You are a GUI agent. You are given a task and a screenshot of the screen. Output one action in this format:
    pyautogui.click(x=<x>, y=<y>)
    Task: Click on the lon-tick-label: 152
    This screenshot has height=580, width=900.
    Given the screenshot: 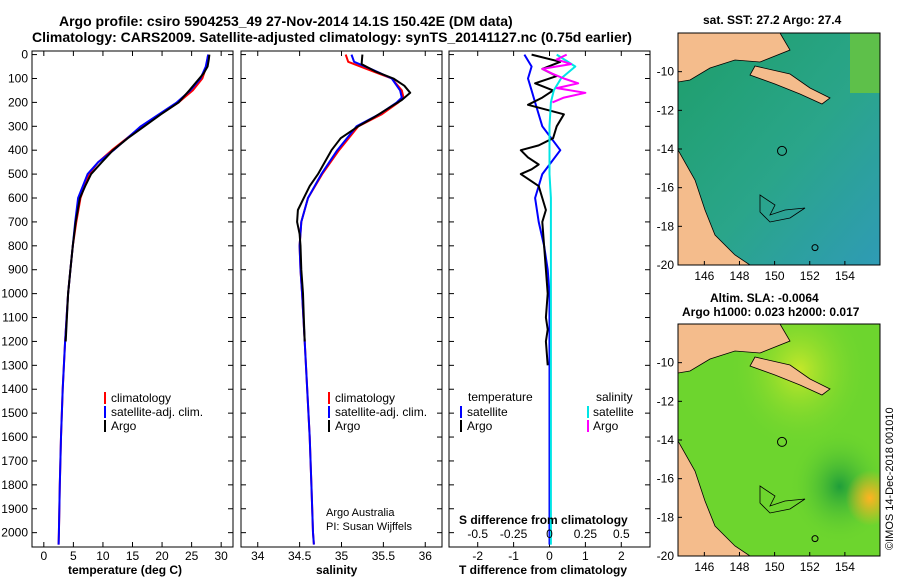 What is the action you would take?
    pyautogui.click(x=810, y=567)
    